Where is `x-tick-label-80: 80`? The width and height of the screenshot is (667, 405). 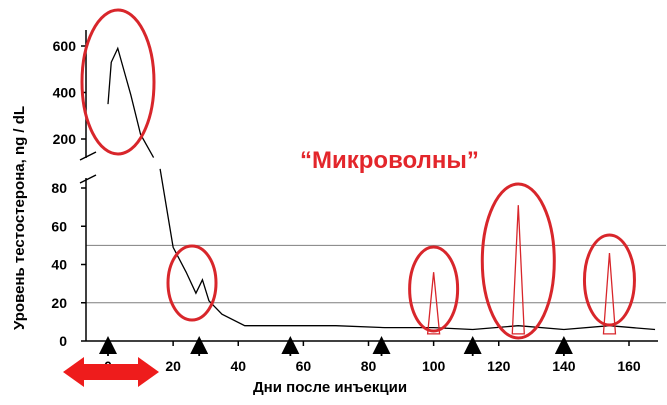
x-tick-label-80: 80 is located at coordinates (369, 366).